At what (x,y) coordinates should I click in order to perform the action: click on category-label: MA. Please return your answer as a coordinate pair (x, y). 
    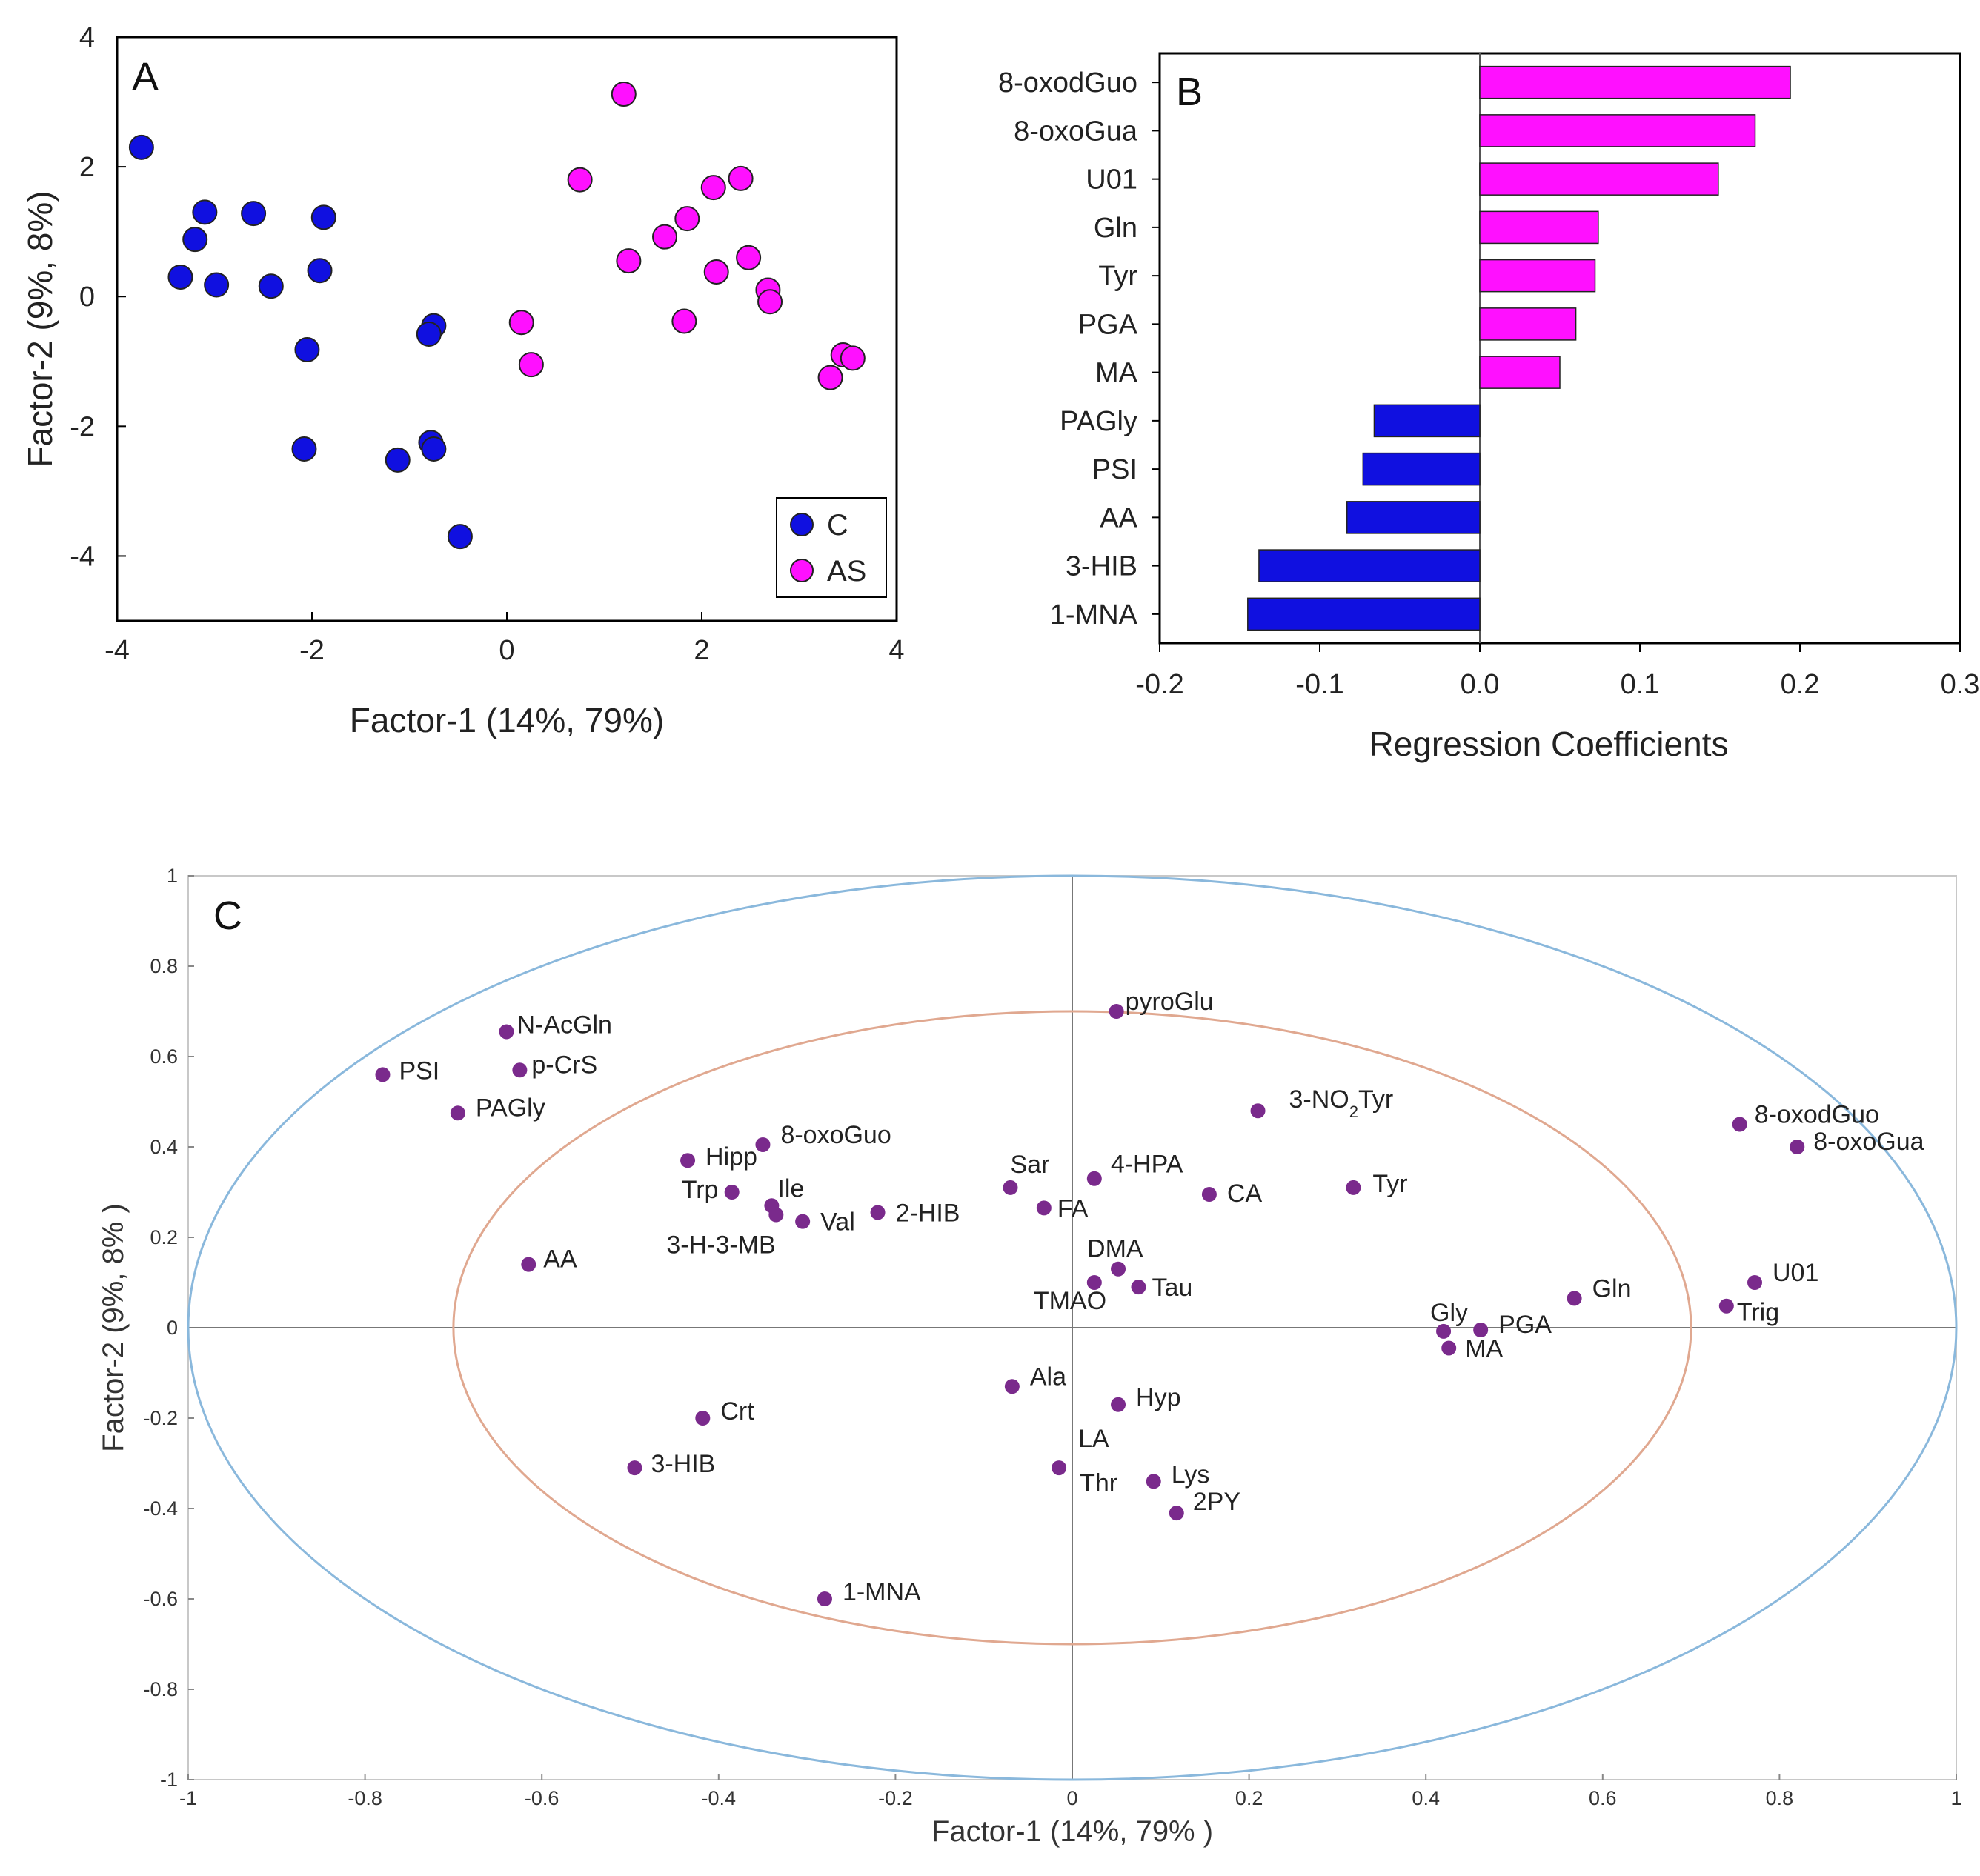
    Looking at the image, I should click on (1116, 373).